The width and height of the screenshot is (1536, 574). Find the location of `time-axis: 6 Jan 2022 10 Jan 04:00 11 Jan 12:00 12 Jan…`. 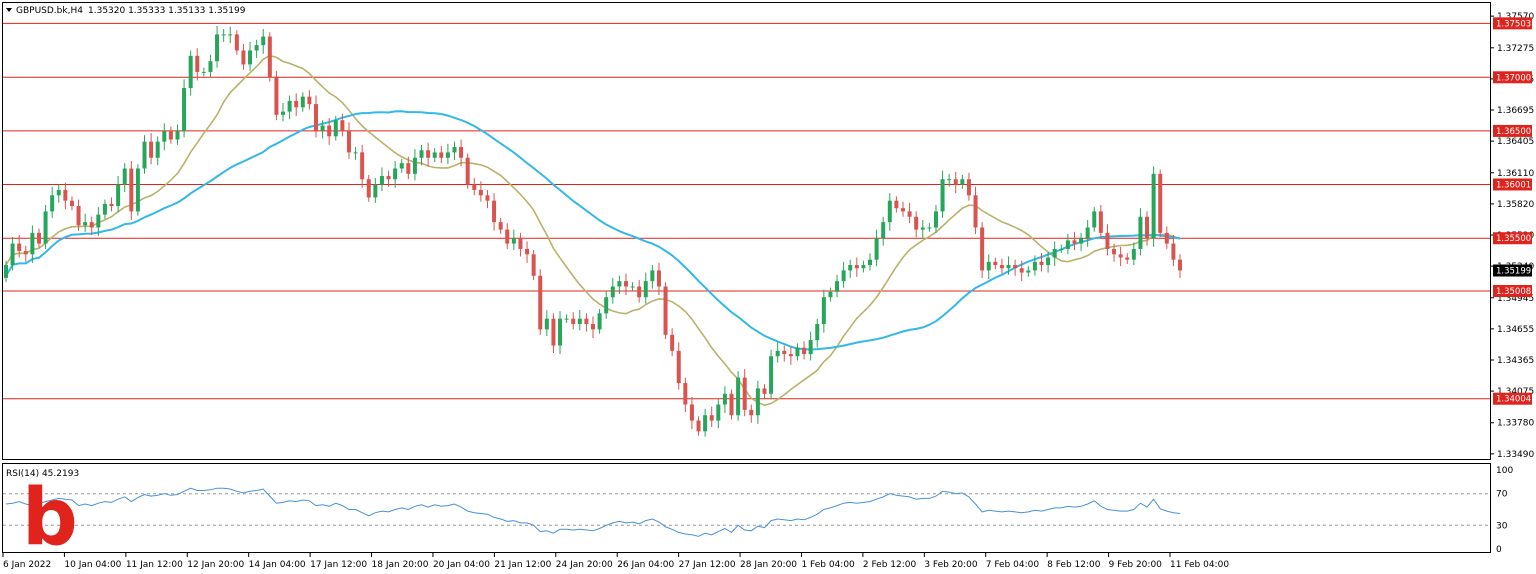

time-axis: 6 Jan 2022 10 Jan 04:00 11 Jan 12:00 12 Jan… is located at coordinates (615, 561).